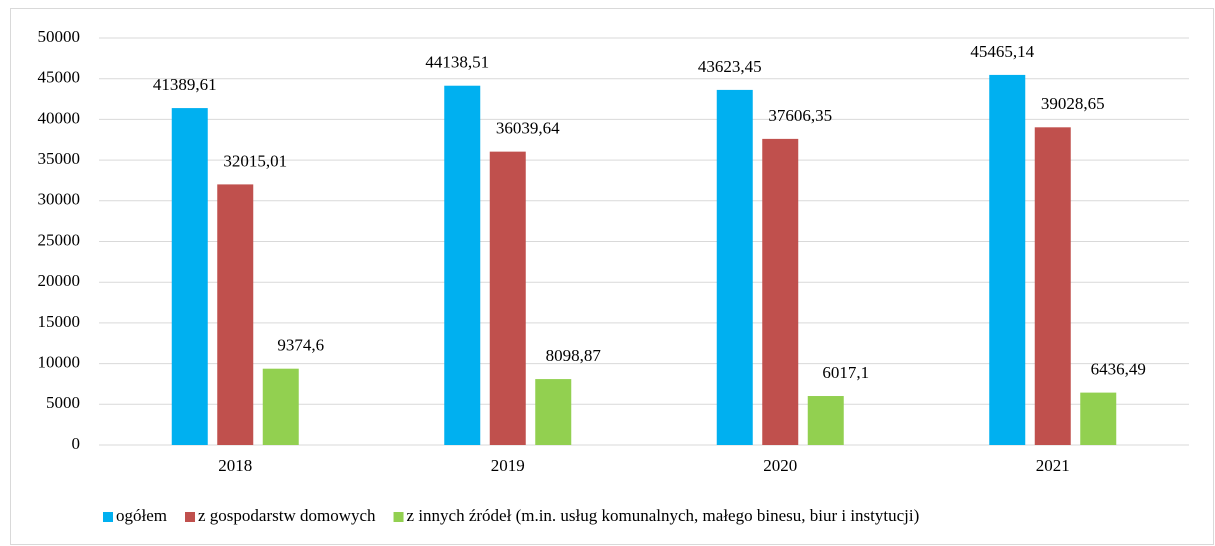  What do you see at coordinates (845, 372) in the screenshot?
I see `value-label: 6017,1` at bounding box center [845, 372].